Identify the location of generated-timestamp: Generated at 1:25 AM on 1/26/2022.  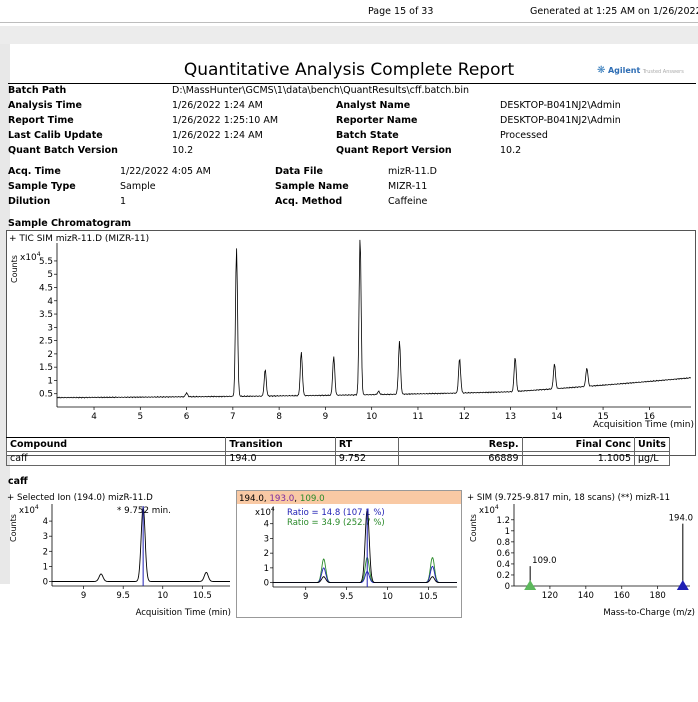
(614, 11).